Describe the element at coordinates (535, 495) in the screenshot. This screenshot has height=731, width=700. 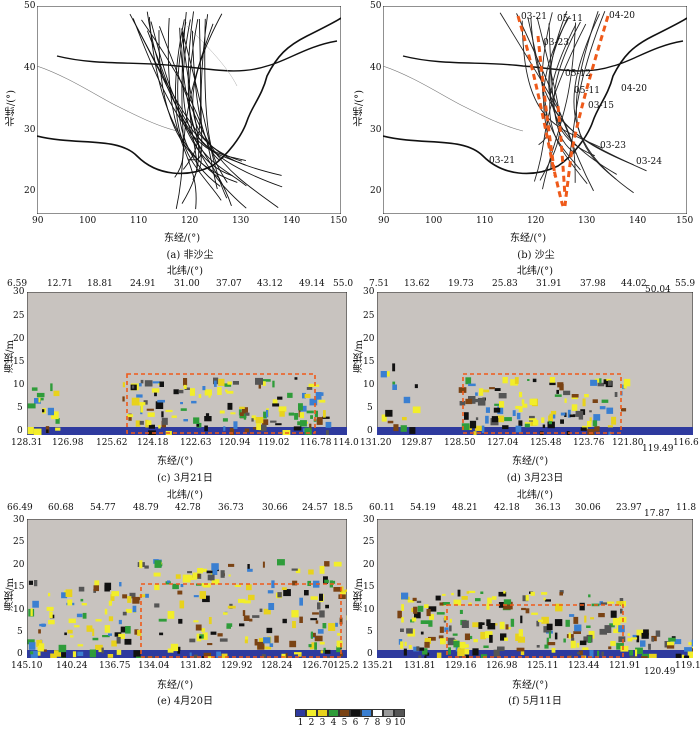
I see `panel-f-top-axis-label: 北纬/(°)` at that location.